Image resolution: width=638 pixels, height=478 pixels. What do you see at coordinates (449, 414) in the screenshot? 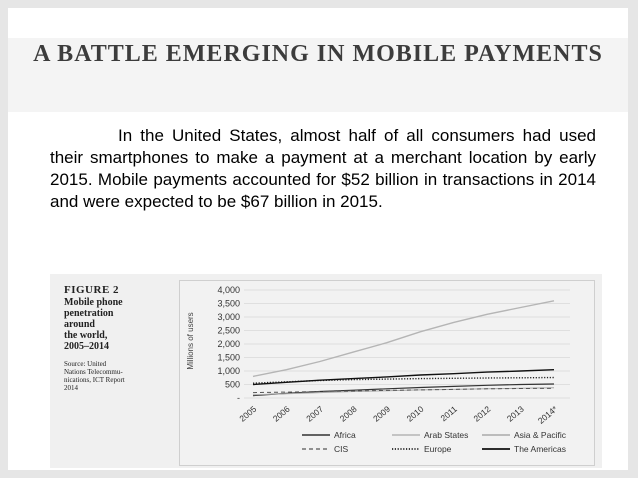
I see `x-tick-label: 2011` at bounding box center [449, 414].